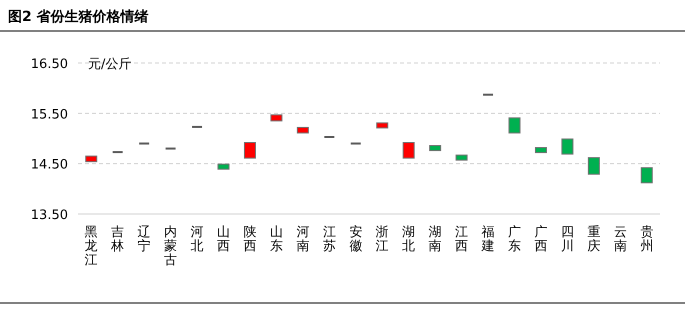  I want to click on y-axis-title: 元/公斤, so click(110, 64).